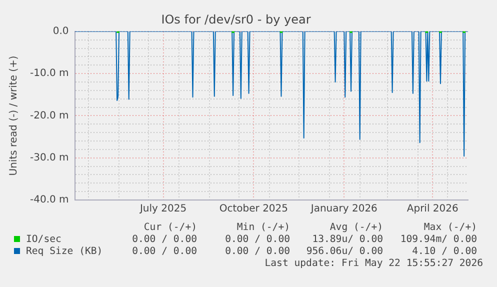 This screenshot has width=497, height=287. Describe the element at coordinates (444, 252) in the screenshot. I see `text: 4.10 / 0.00` at that location.